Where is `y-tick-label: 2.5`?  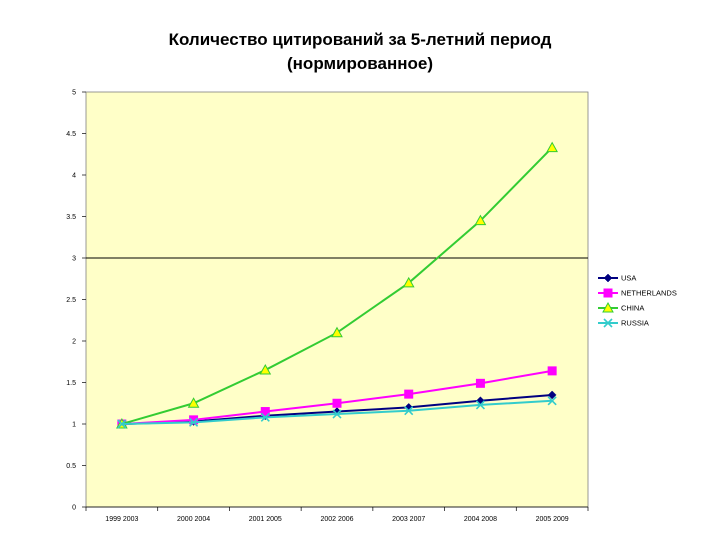
y-tick-label: 2.5 is located at coordinates (71, 300).